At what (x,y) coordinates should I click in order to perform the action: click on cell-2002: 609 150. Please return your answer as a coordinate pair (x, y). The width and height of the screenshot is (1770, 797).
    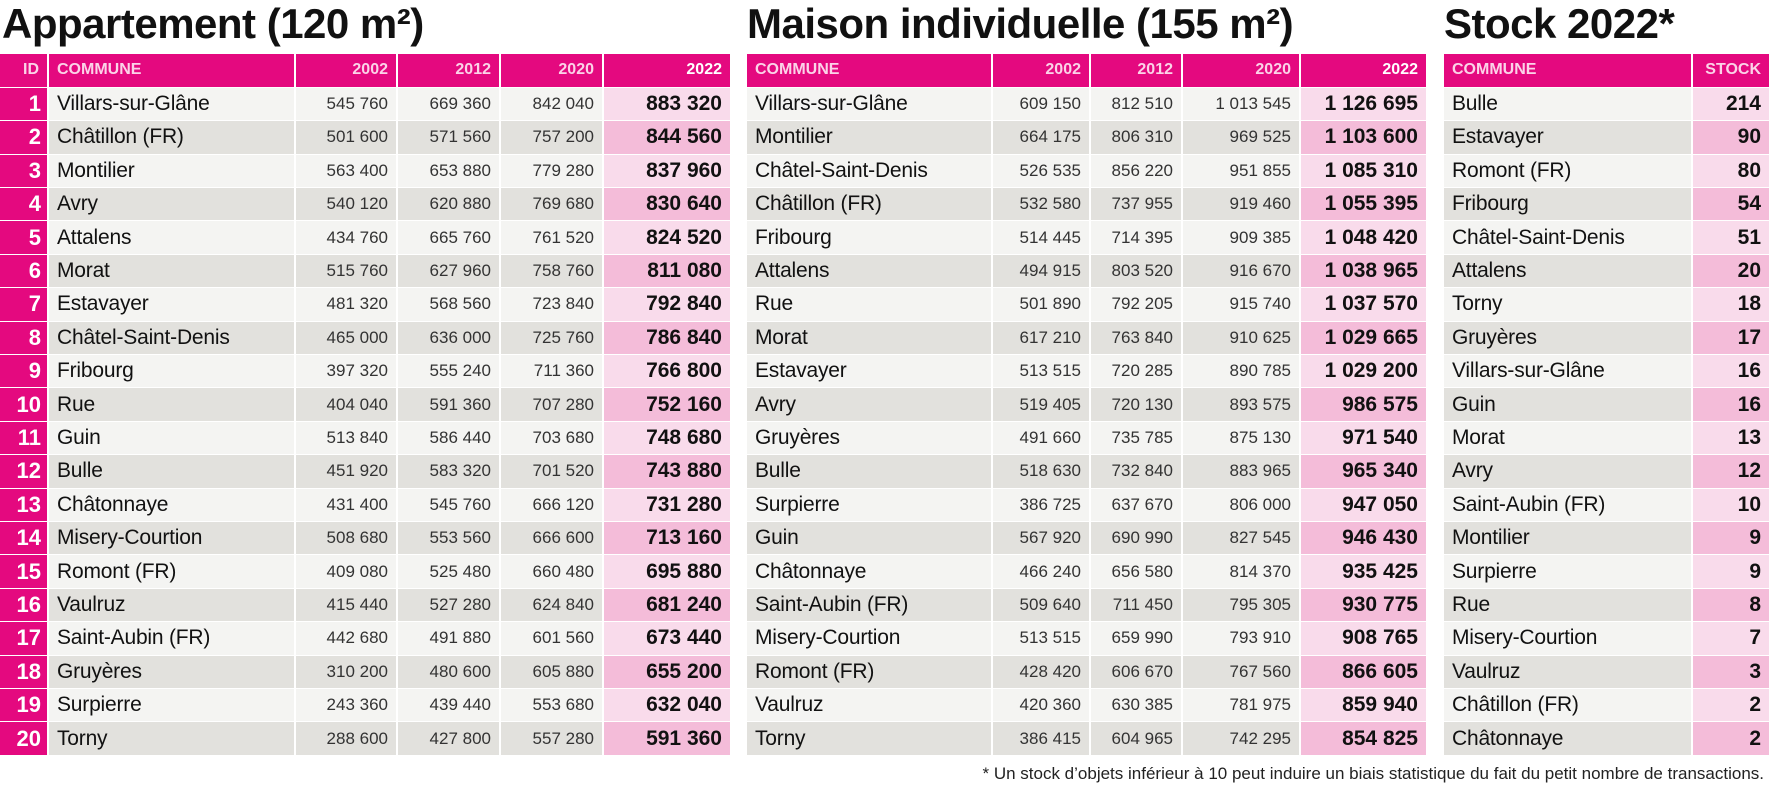
    Looking at the image, I should click on (1041, 104).